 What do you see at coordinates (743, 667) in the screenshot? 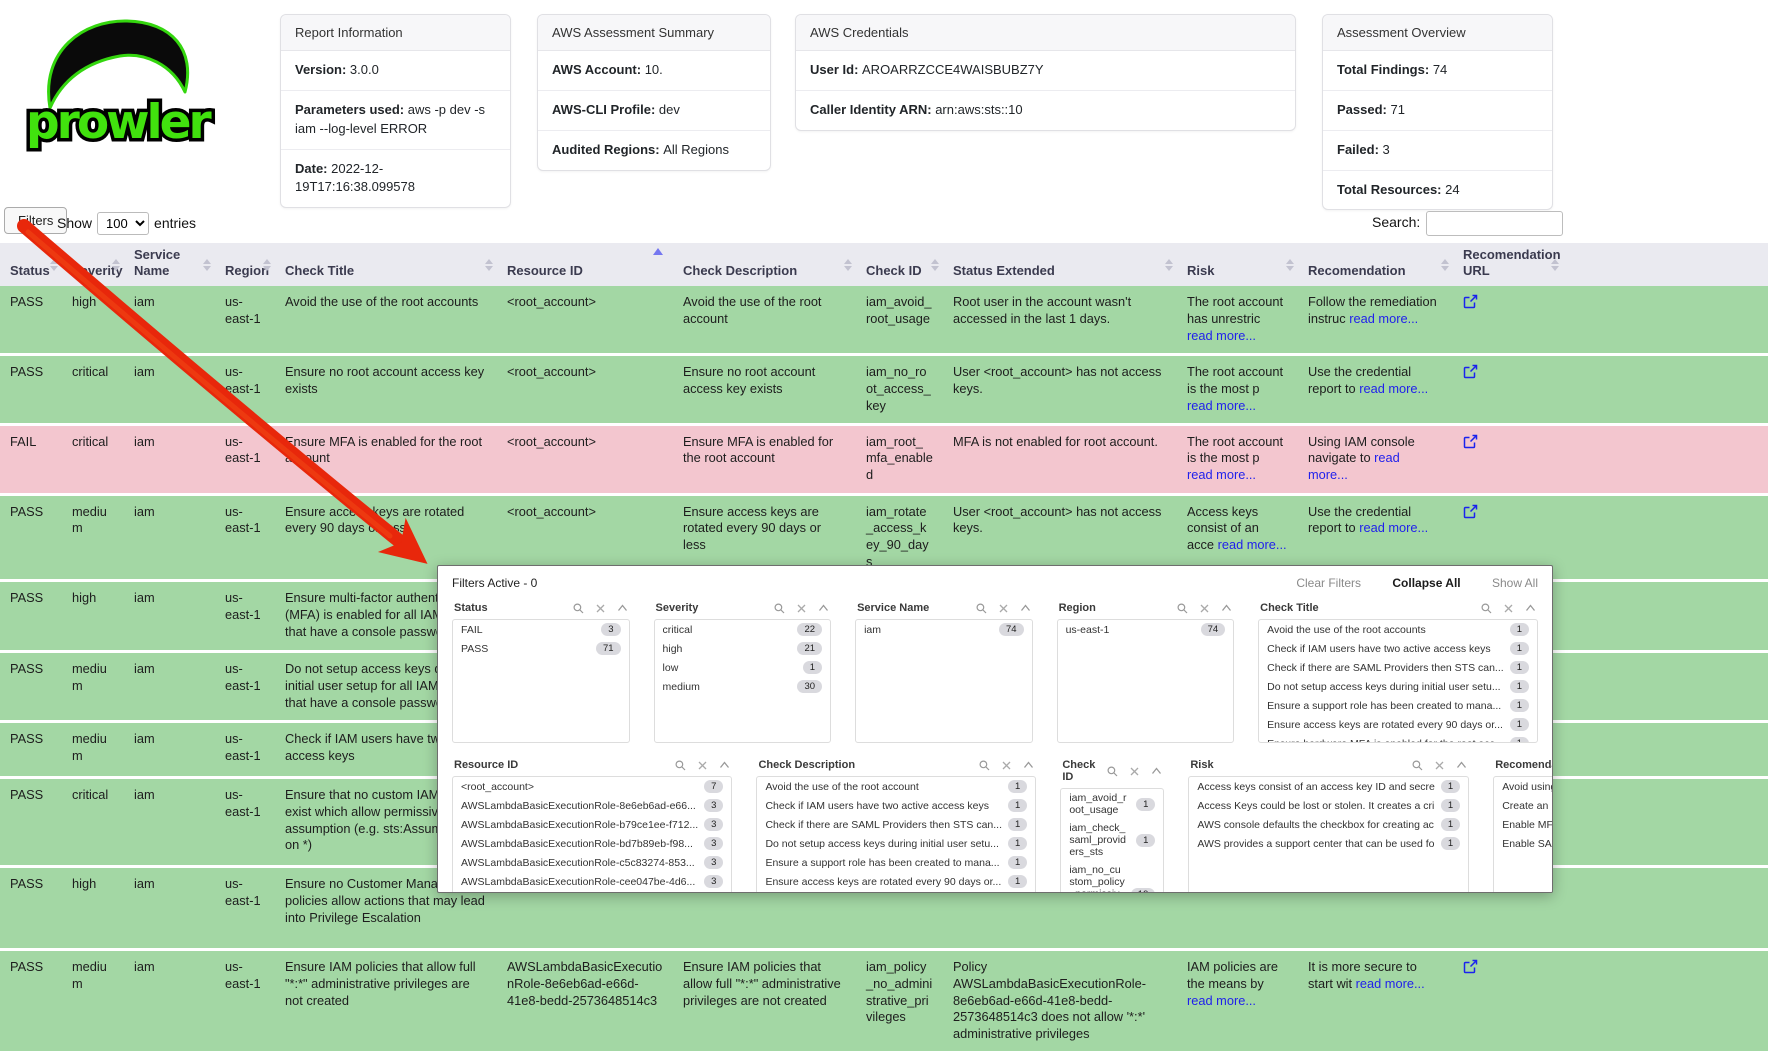
I see `filter-value-item: low 1` at bounding box center [743, 667].